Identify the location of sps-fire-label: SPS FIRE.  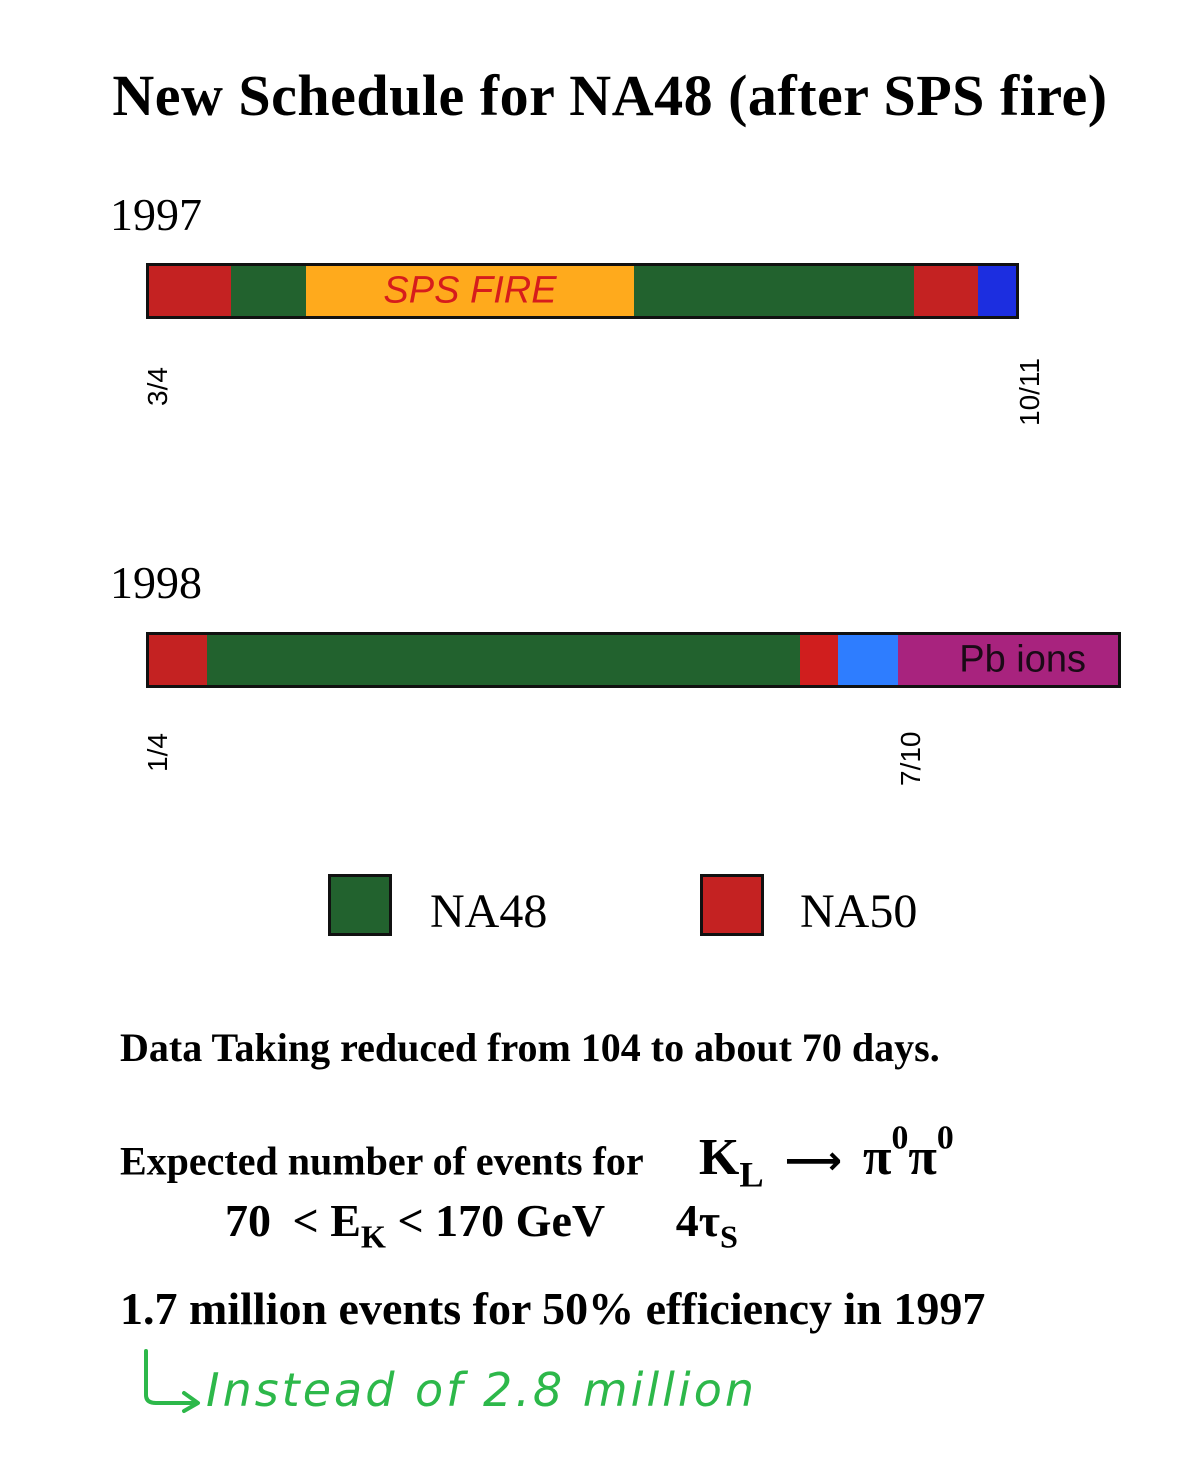
(470, 290).